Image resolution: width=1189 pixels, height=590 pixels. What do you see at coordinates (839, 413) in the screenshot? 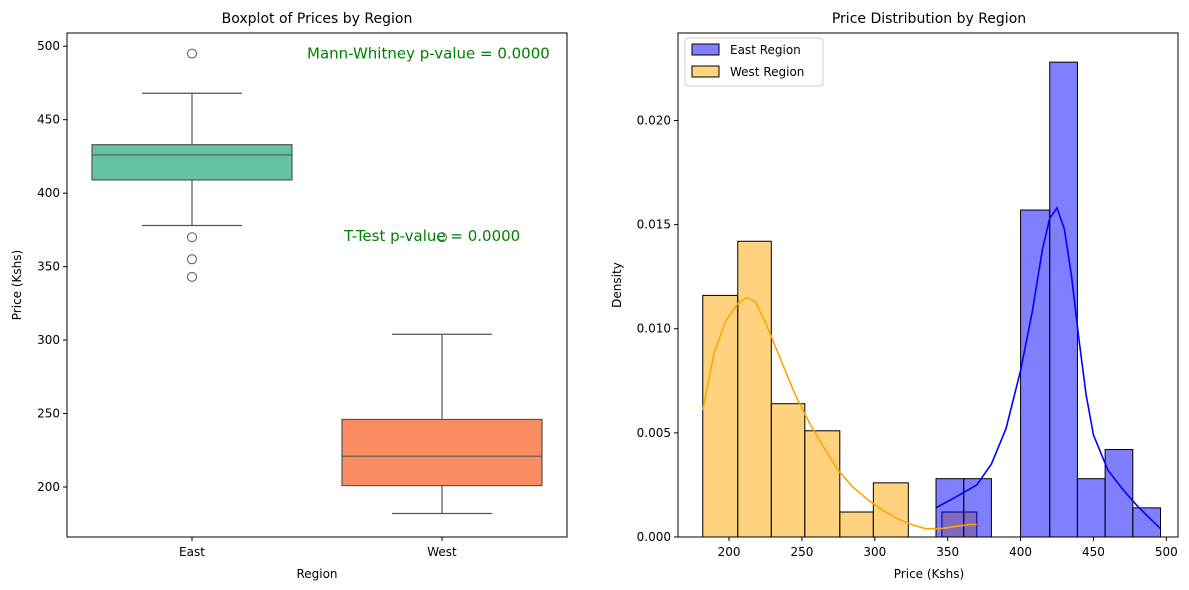
I see `kde-line-west` at bounding box center [839, 413].